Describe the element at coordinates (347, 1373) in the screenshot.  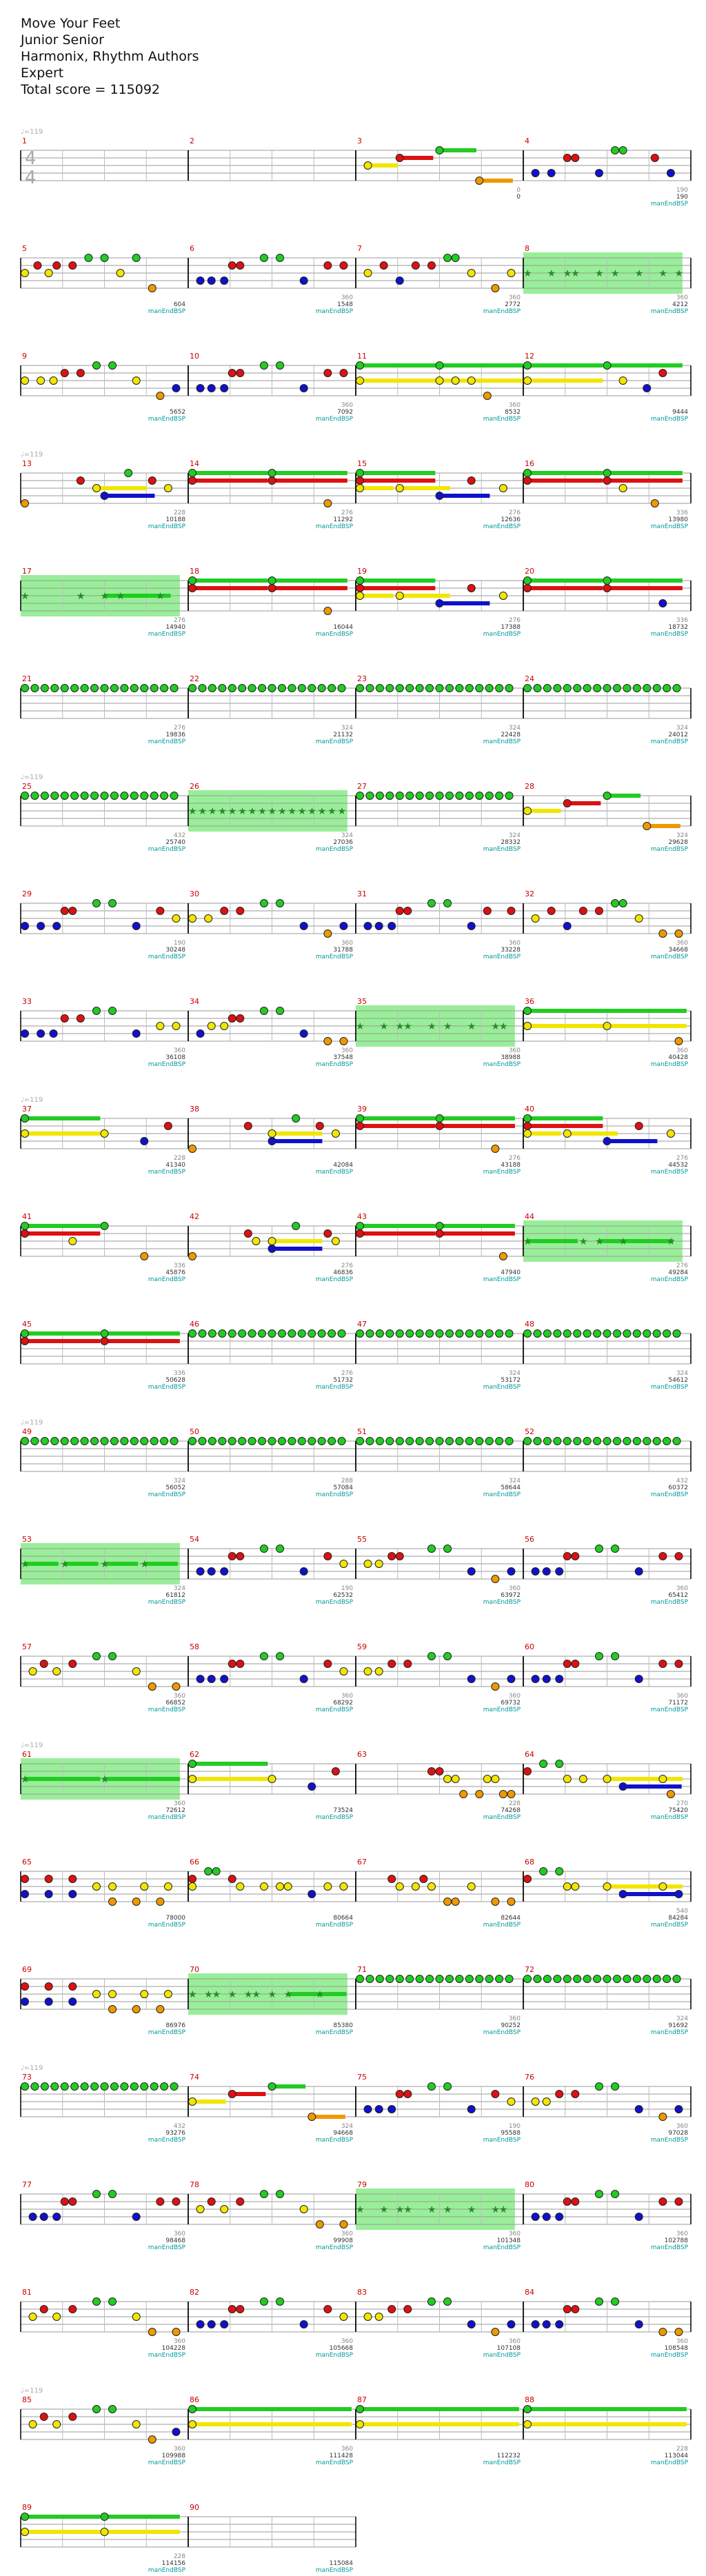
I see `phrase-score: 276` at that location.